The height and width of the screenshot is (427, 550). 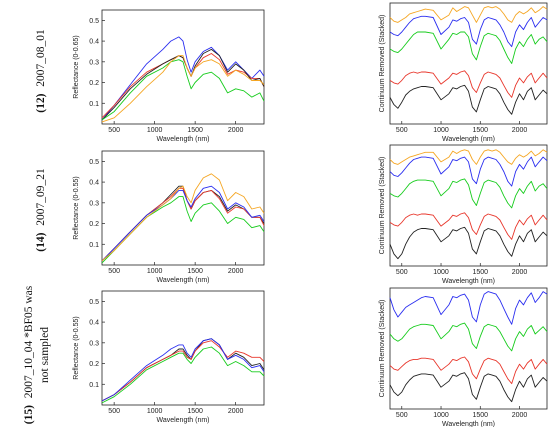 What do you see at coordinates (29, 414) in the screenshot?
I see `row-number: (15)` at bounding box center [29, 414].